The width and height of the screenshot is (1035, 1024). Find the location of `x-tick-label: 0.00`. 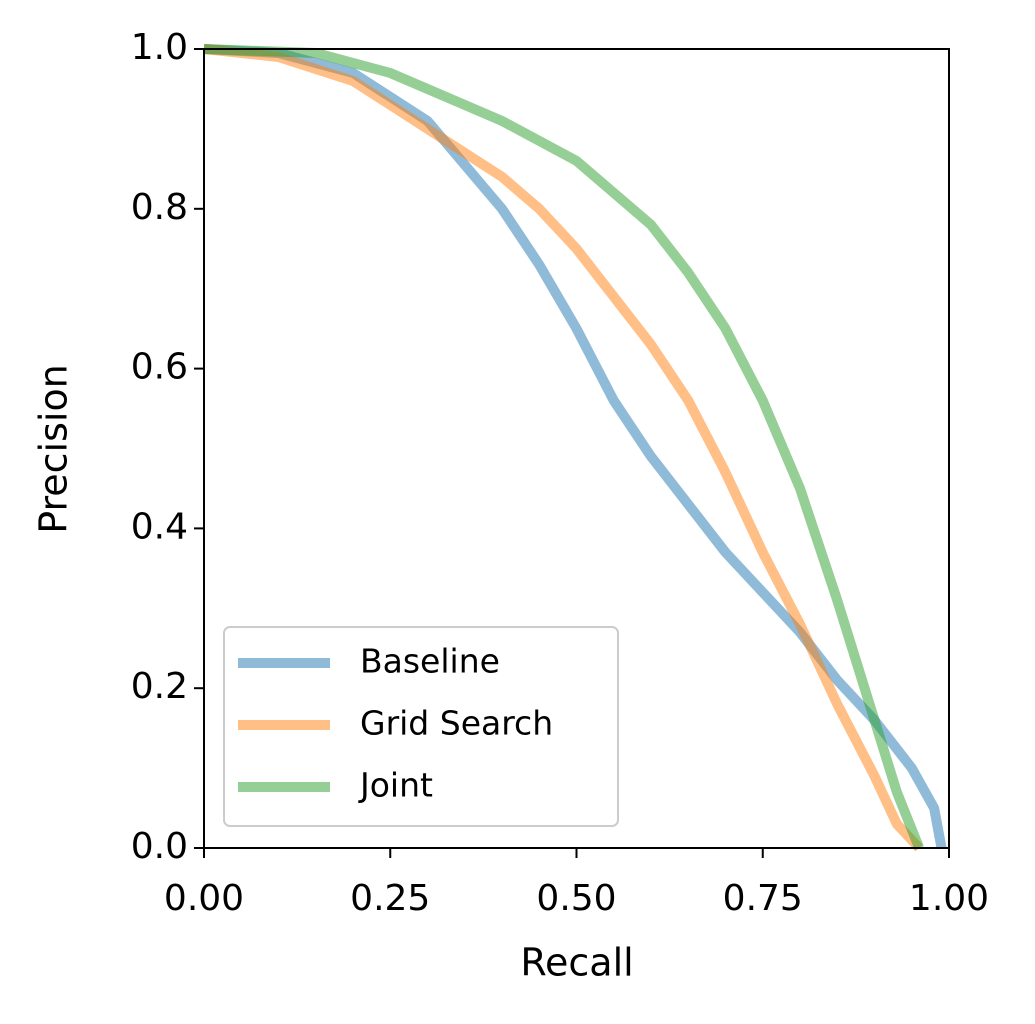

x-tick-label: 0.00 is located at coordinates (204, 898).